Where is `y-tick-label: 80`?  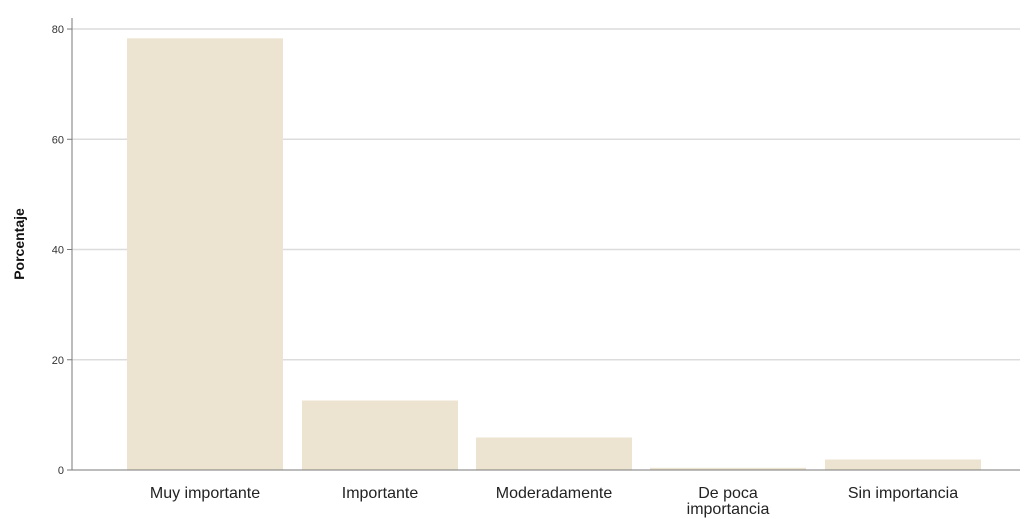
y-tick-label: 80 is located at coordinates (58, 30).